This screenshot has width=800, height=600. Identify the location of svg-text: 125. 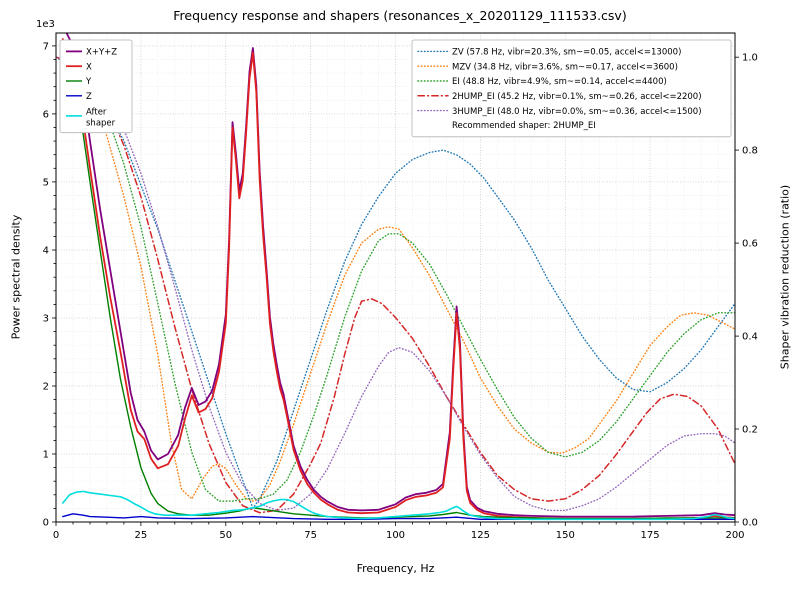
(480, 535).